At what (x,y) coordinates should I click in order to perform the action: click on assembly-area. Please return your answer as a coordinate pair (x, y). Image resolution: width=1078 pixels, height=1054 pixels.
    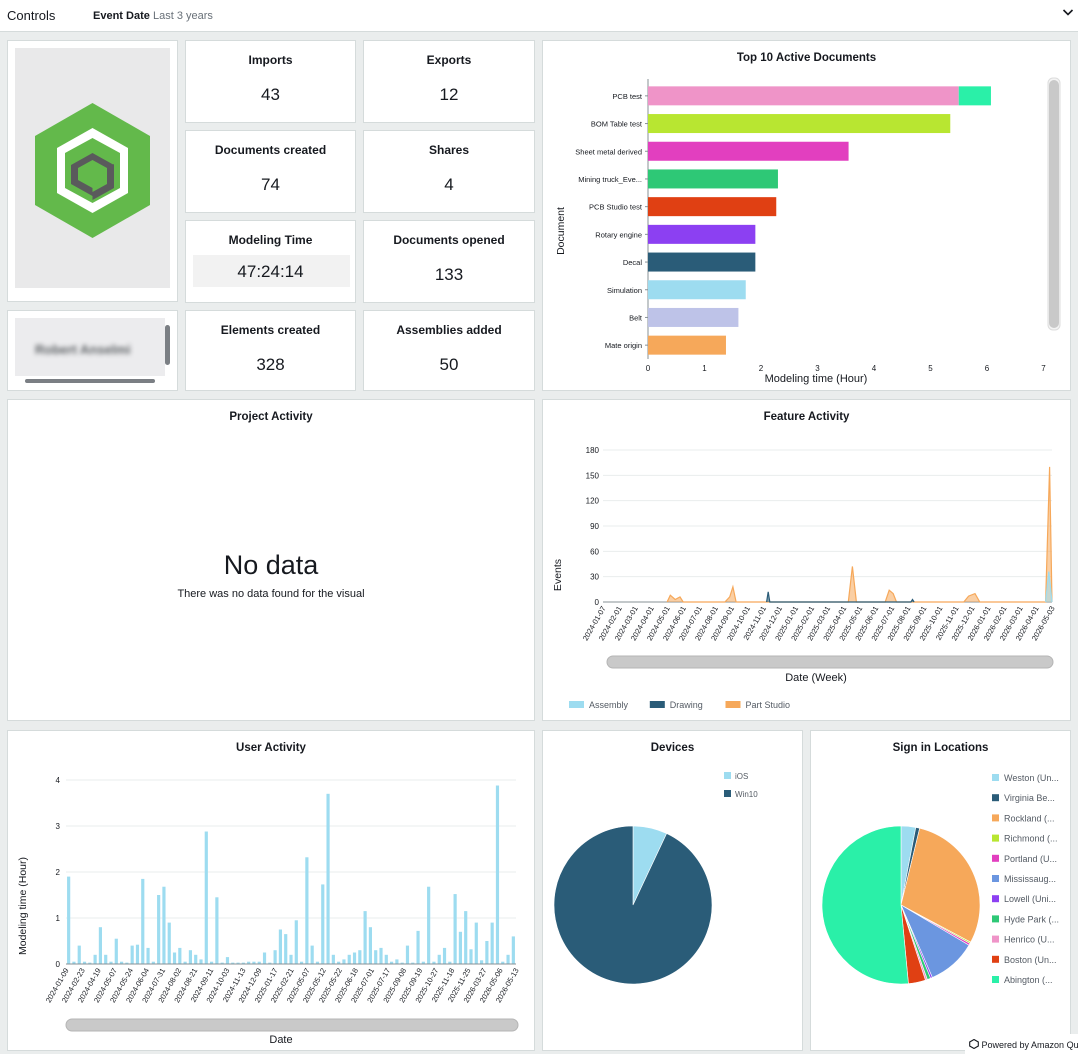
    Looking at the image, I should click on (1049, 587).